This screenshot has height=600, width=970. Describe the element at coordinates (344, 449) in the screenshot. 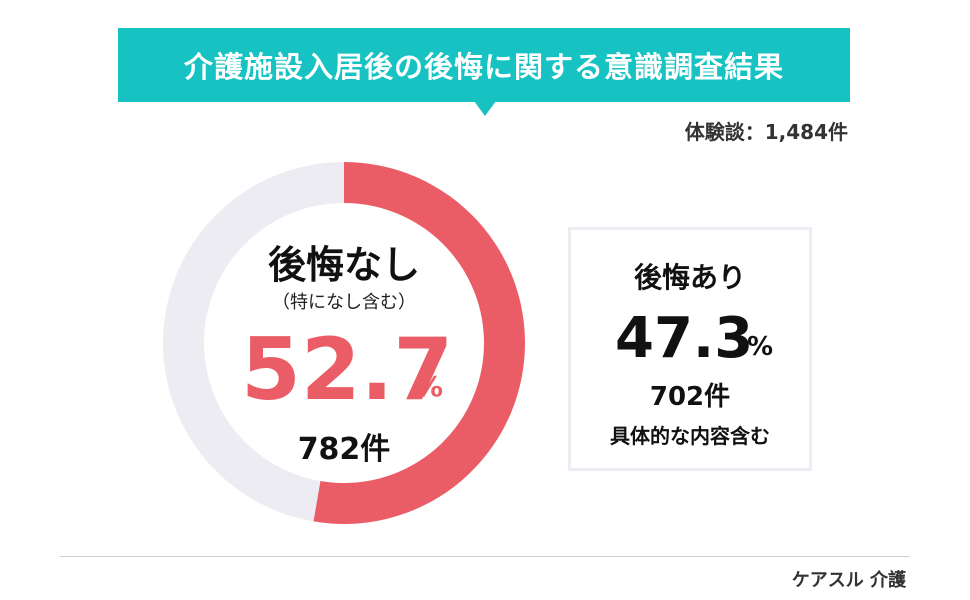

I see `no-regret-count: 782件` at that location.